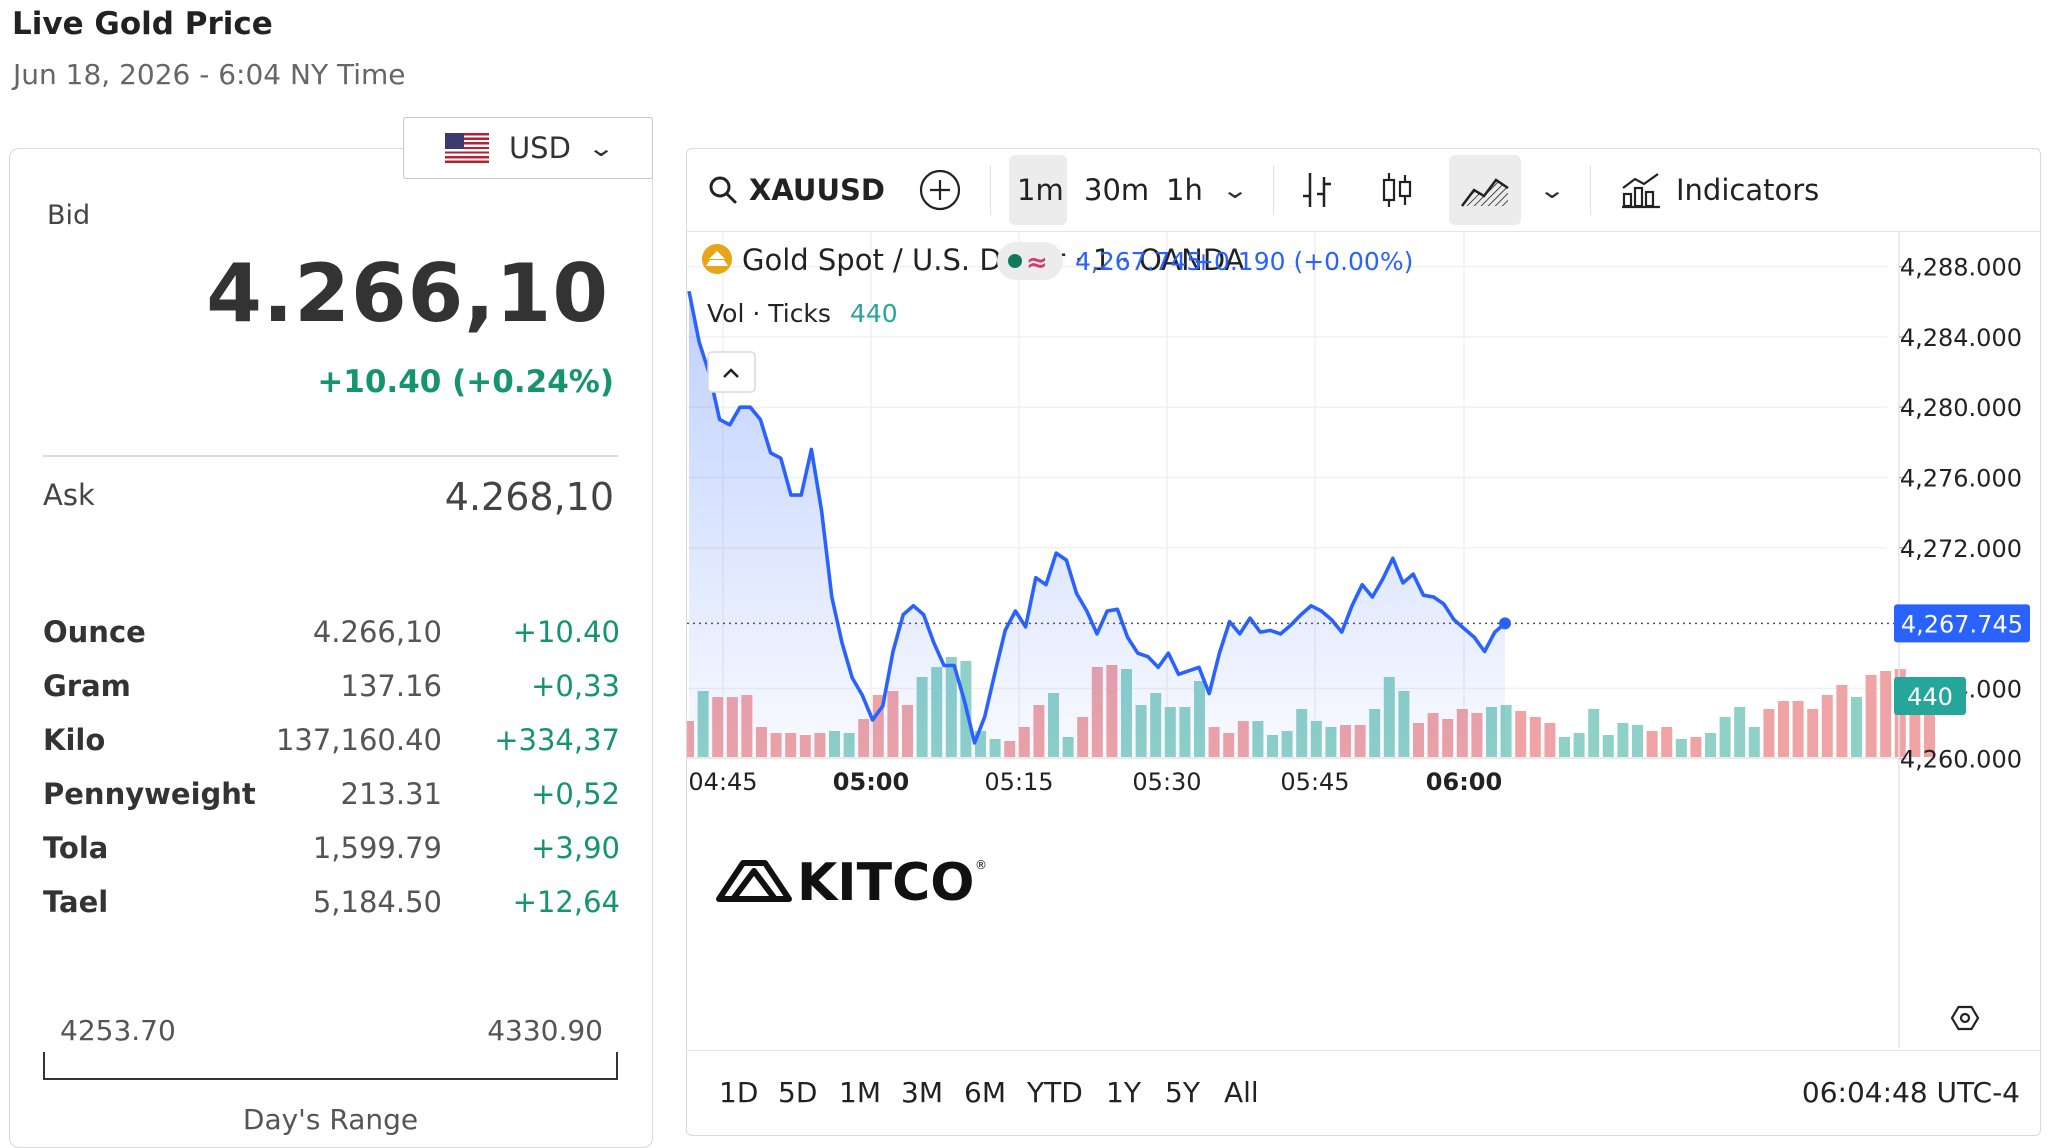 This screenshot has height=1148, width=2048. Describe the element at coordinates (817, 190) in the screenshot. I see `symbol-label: XAUUSD` at that location.